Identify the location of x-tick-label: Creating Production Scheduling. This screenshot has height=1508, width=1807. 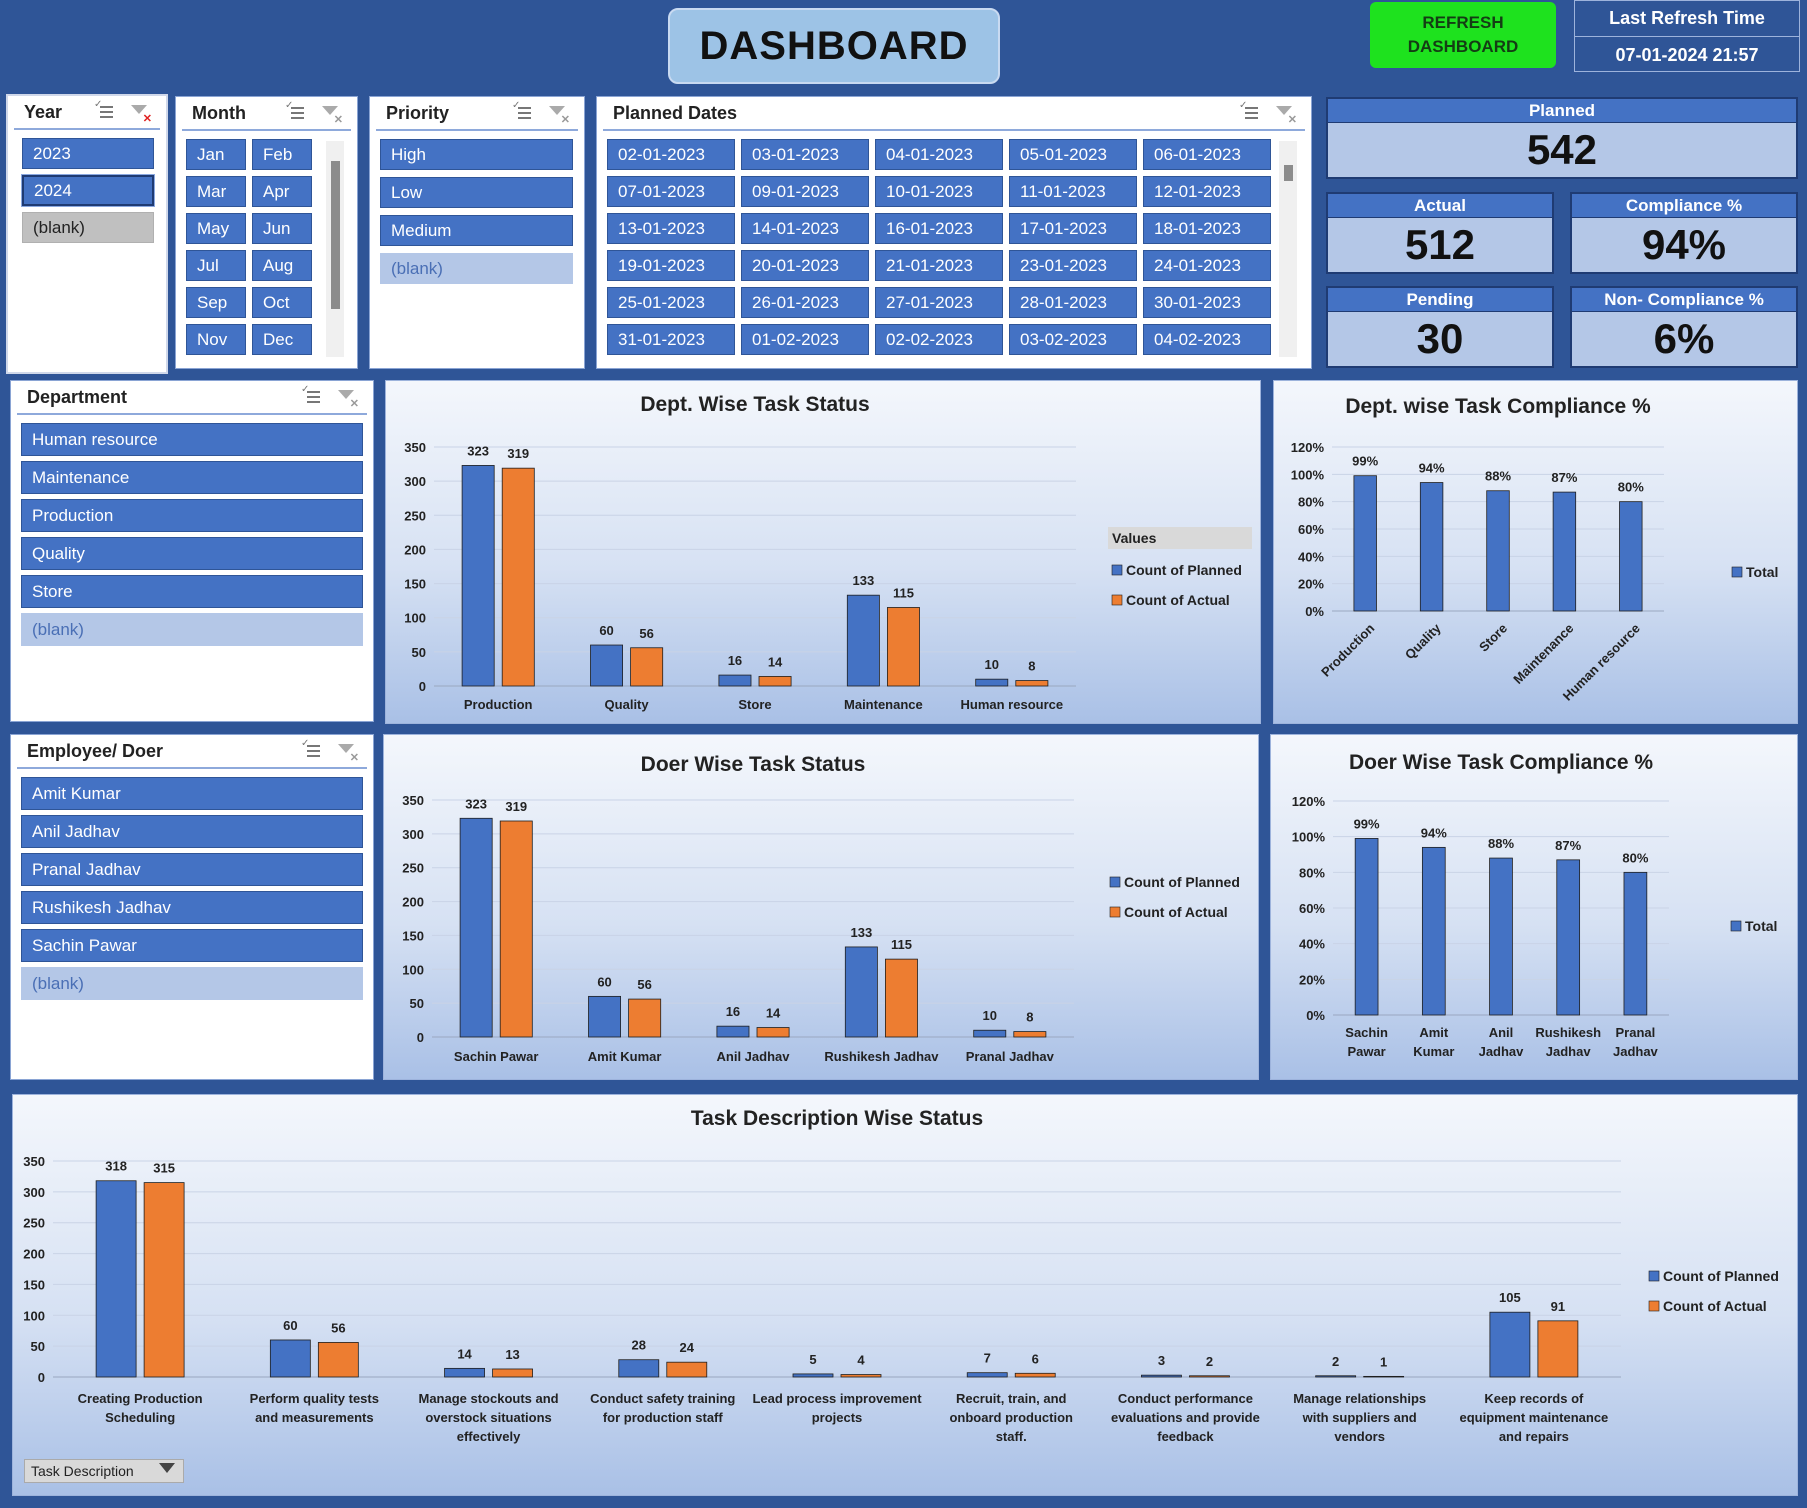
(140, 1408).